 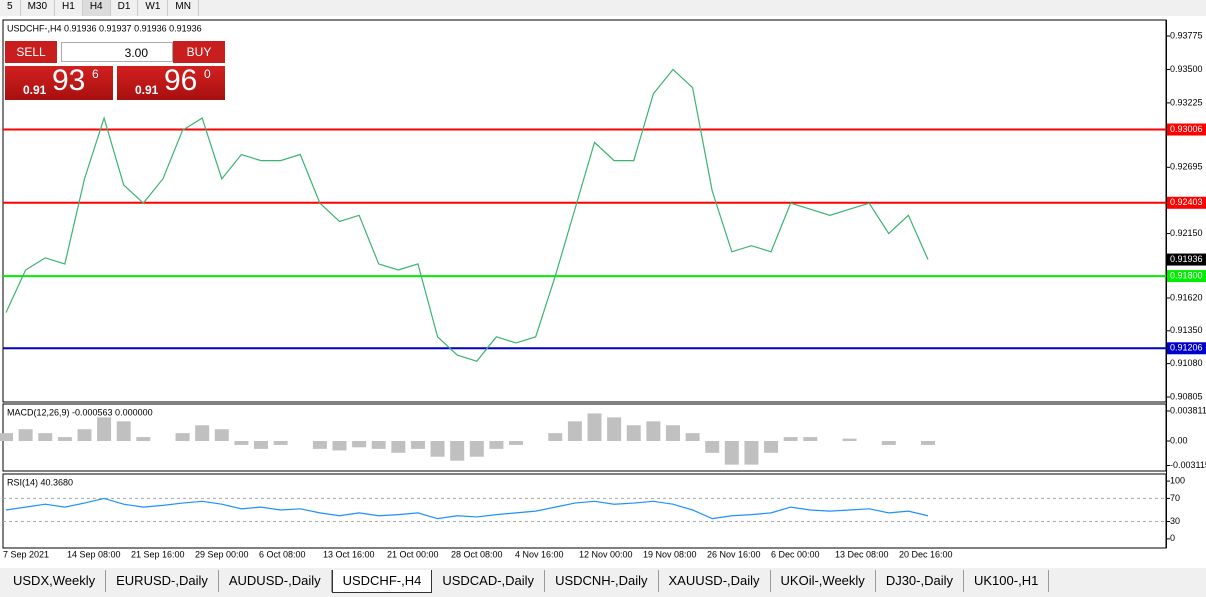 What do you see at coordinates (1179, 440) in the screenshot?
I see `y-tick-label: 0.00` at bounding box center [1179, 440].